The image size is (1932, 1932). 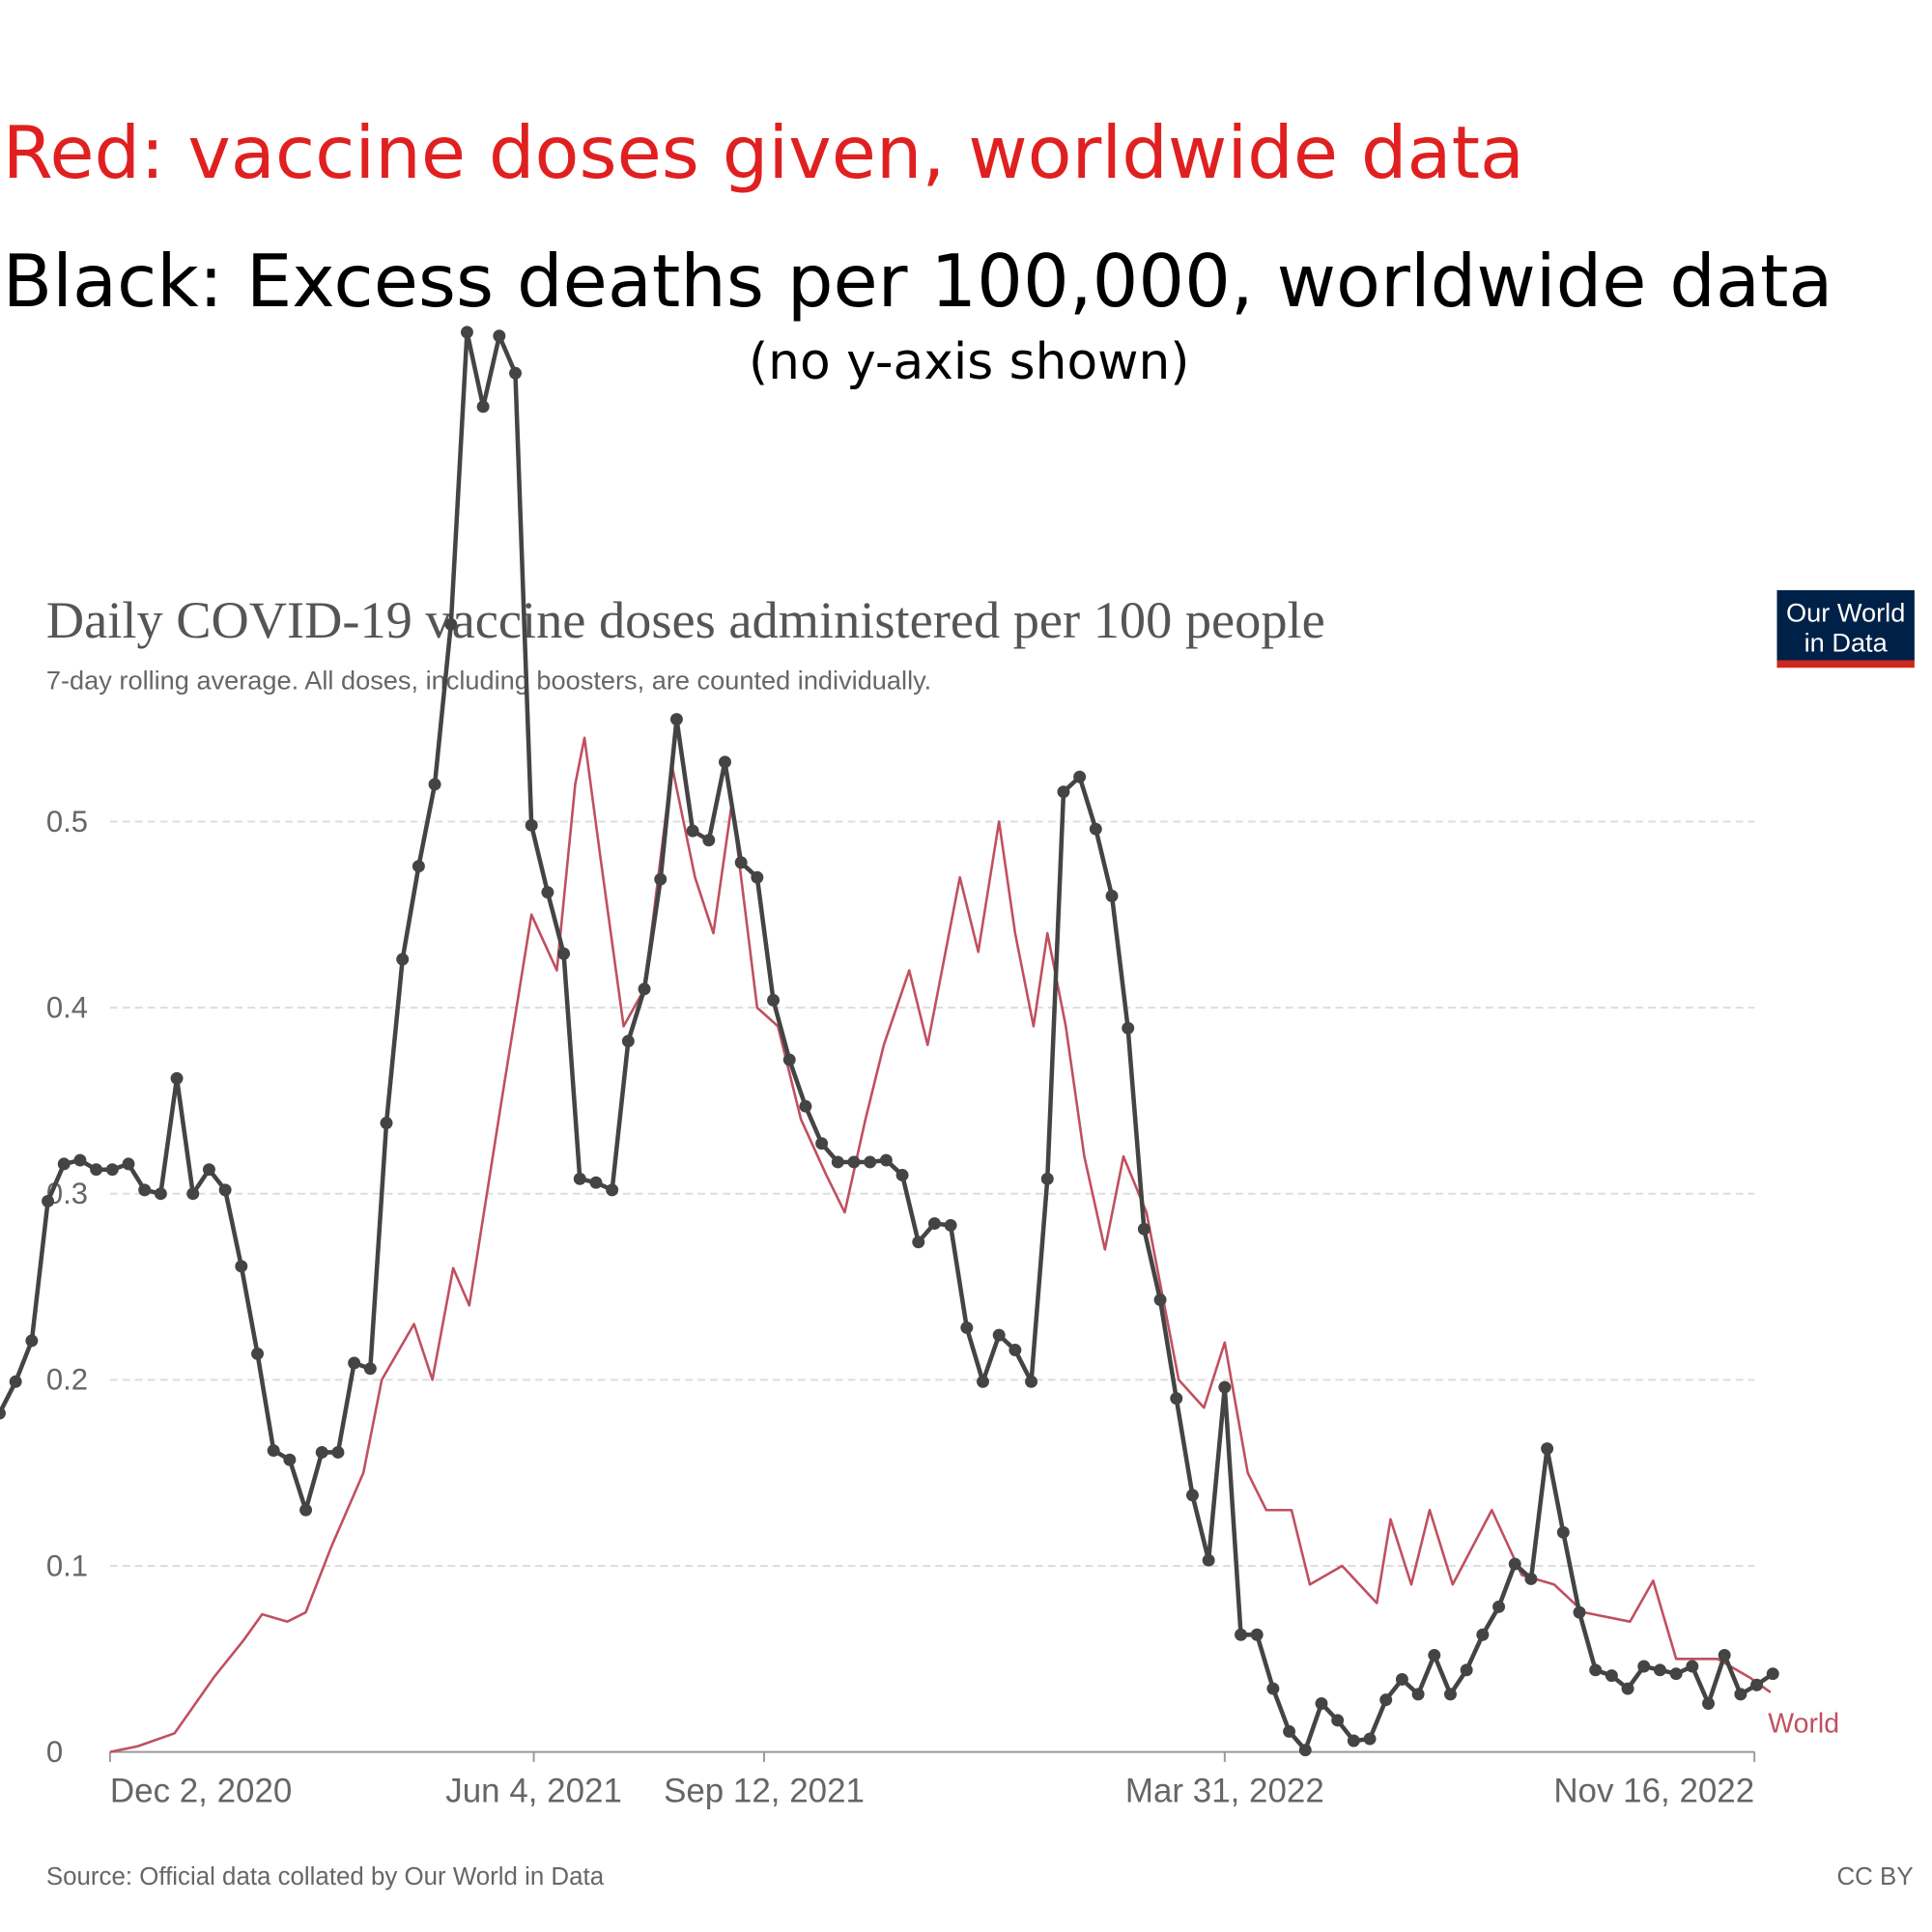 I want to click on x-tick-label: Dec 2, 2020, so click(x=201, y=1790).